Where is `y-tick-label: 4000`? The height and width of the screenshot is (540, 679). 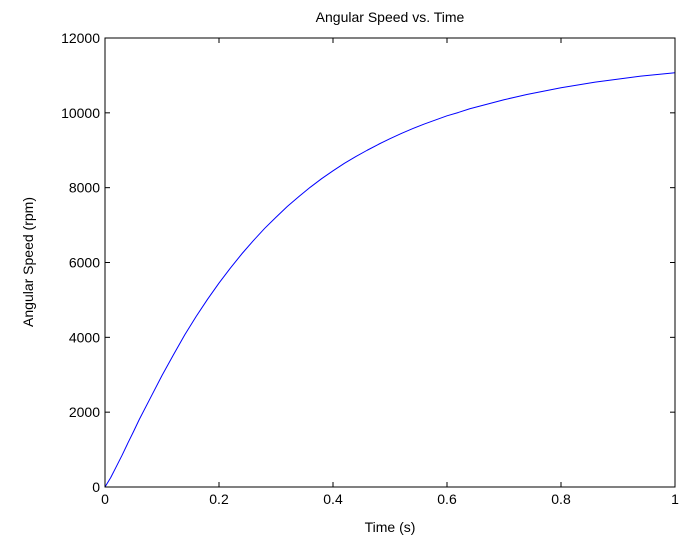 y-tick-label: 4000 is located at coordinates (84, 337).